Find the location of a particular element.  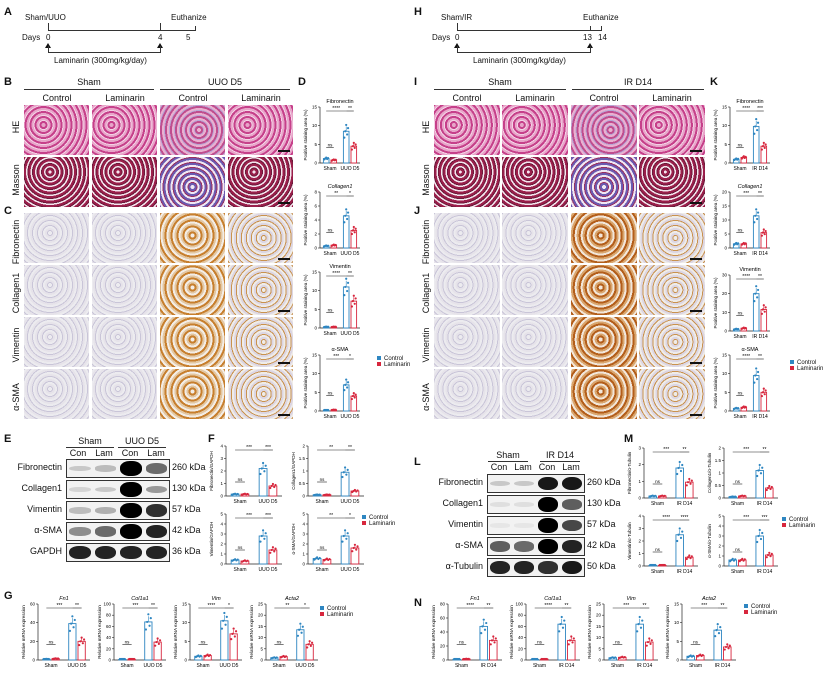

svg-text: Collagen1/GAPDH is located at coordinates (293, 471).